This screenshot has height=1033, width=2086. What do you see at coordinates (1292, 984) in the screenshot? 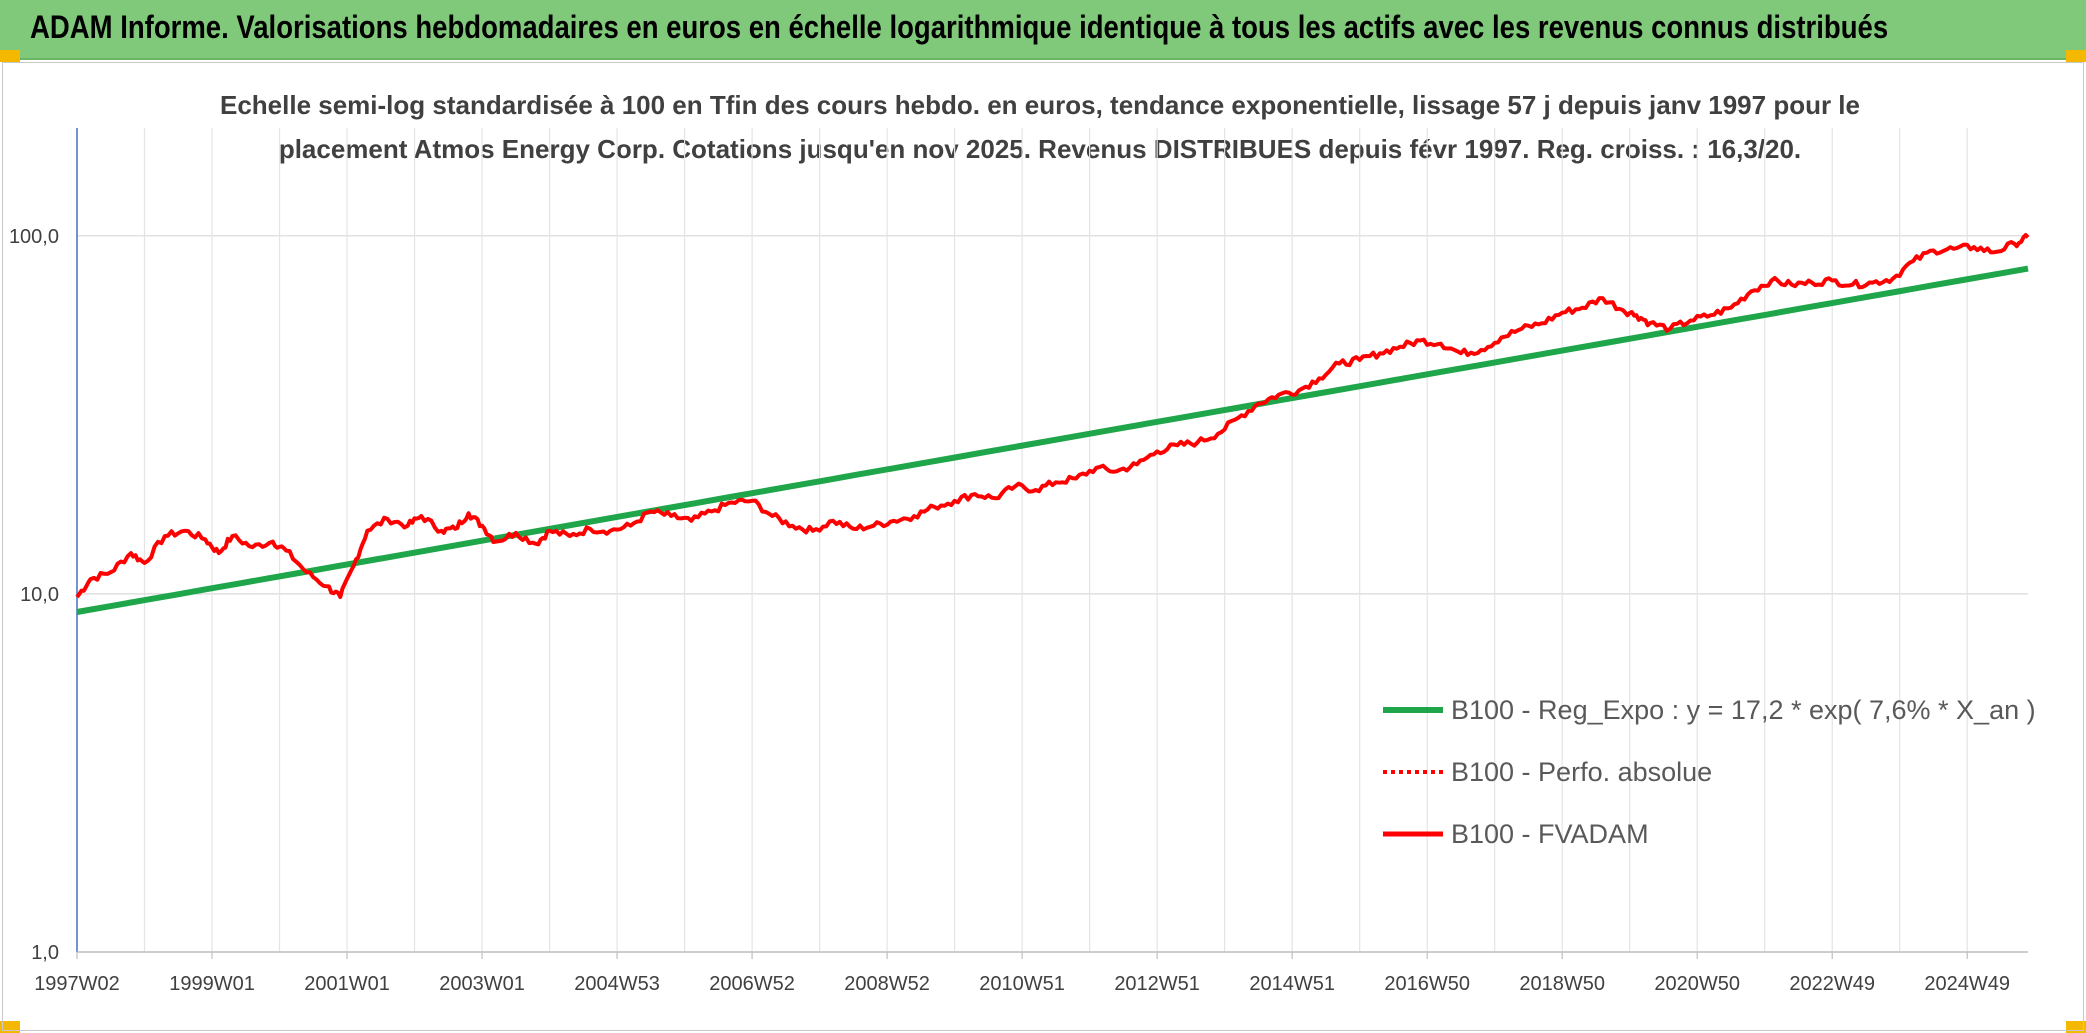
I see `x-tick-label-9: 2014W51` at bounding box center [1292, 984].